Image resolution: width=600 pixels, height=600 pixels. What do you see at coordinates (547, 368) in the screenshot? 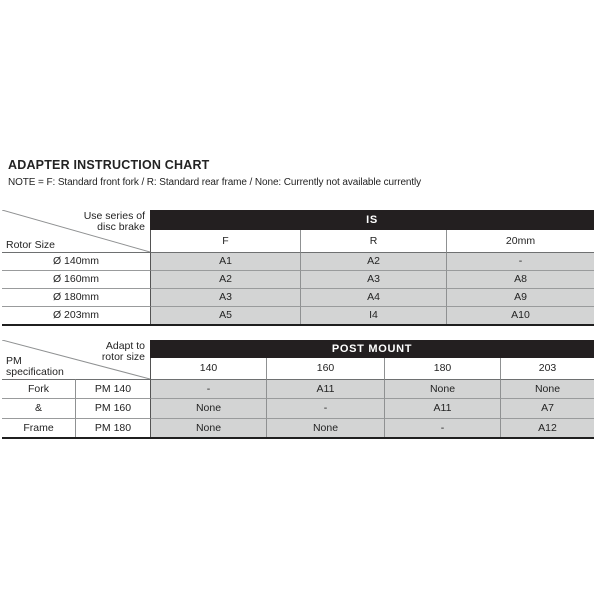
I see `pm-column-header: 203` at bounding box center [547, 368].